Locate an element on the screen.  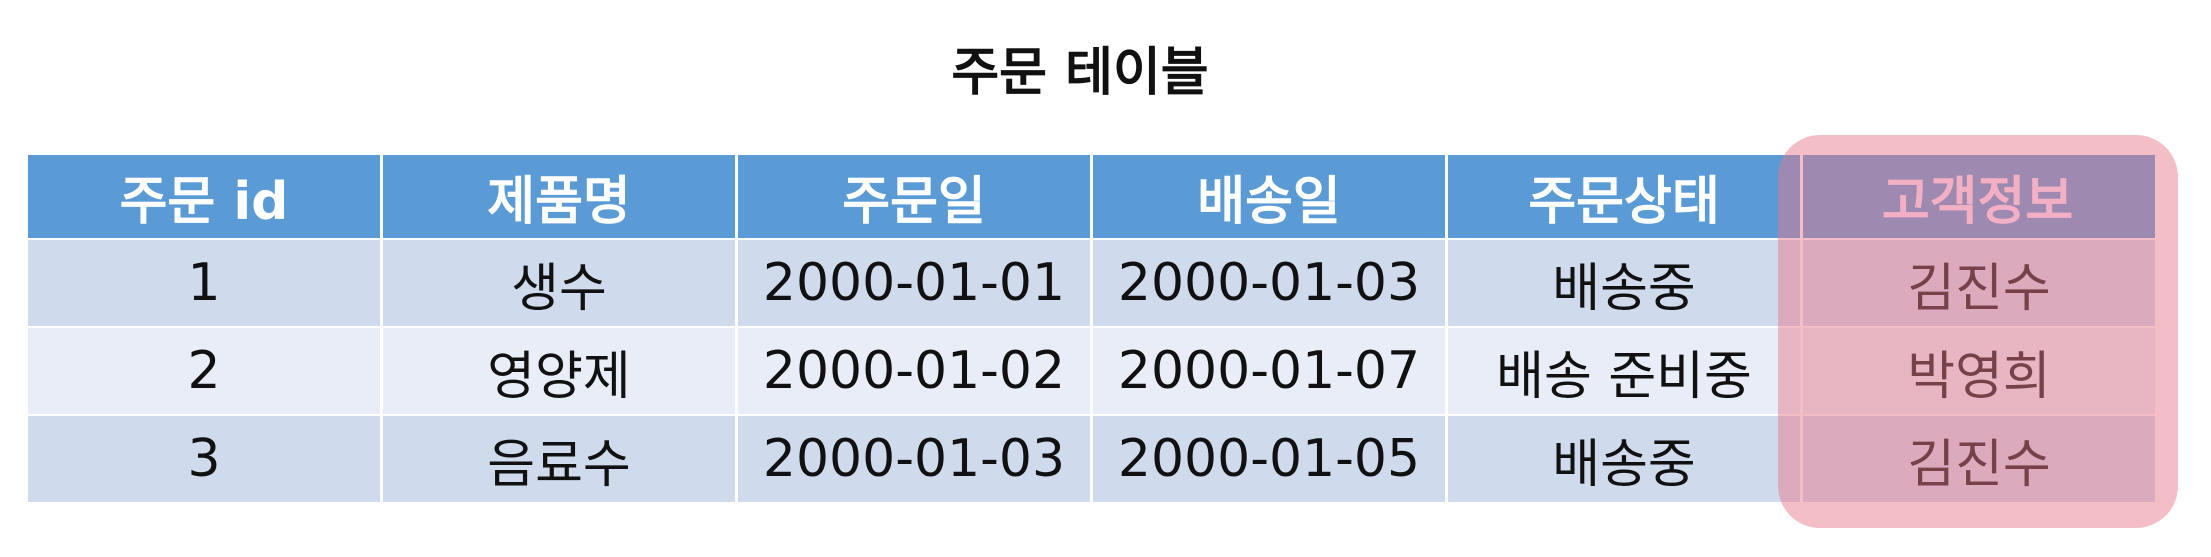
table-cell: 생수 is located at coordinates (559, 283).